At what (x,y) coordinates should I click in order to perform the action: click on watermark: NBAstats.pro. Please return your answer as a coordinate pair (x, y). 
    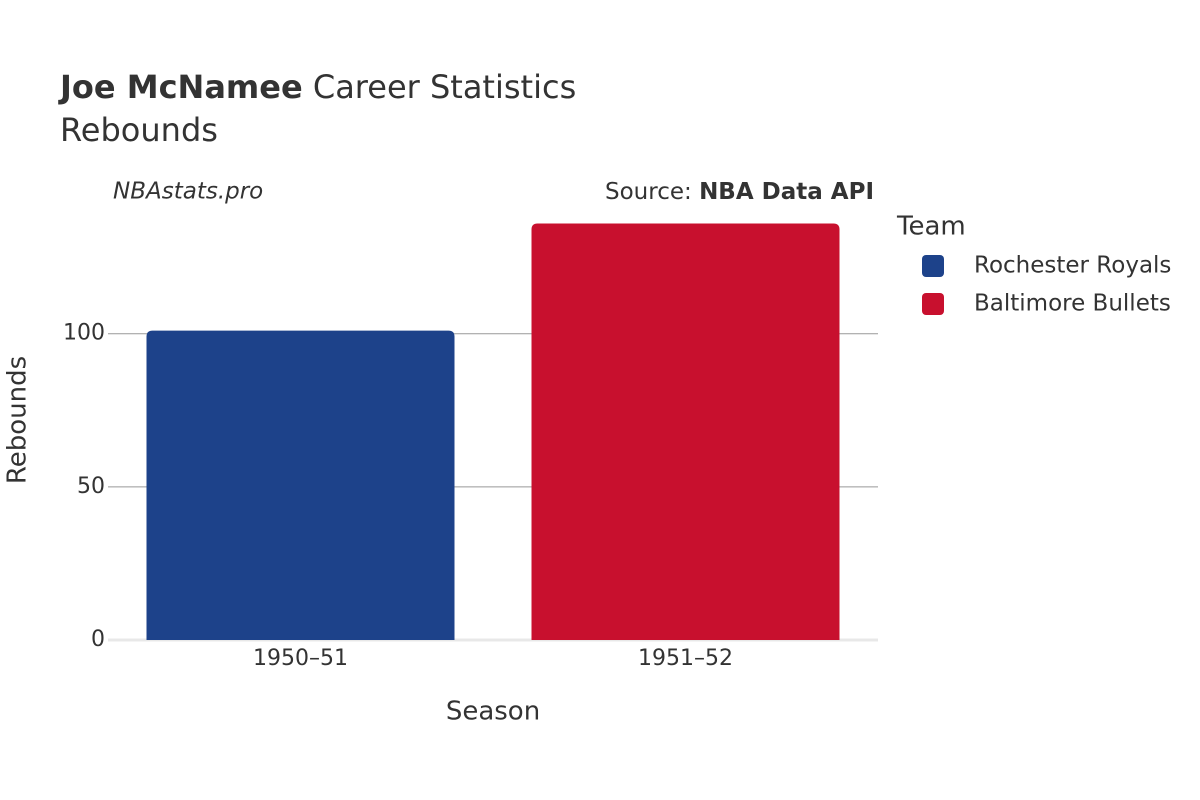
    Looking at the image, I should click on (188, 192).